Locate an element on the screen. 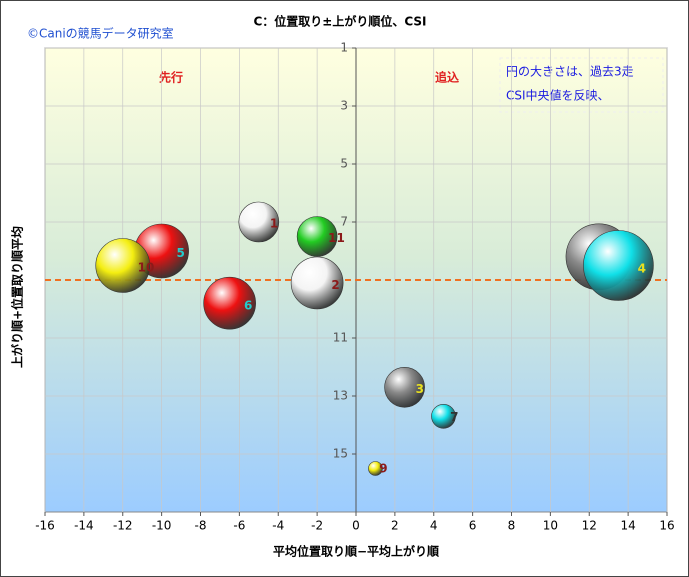 Image resolution: width=689 pixels, height=577 pixels. x-tick-label: -2 is located at coordinates (317, 526).